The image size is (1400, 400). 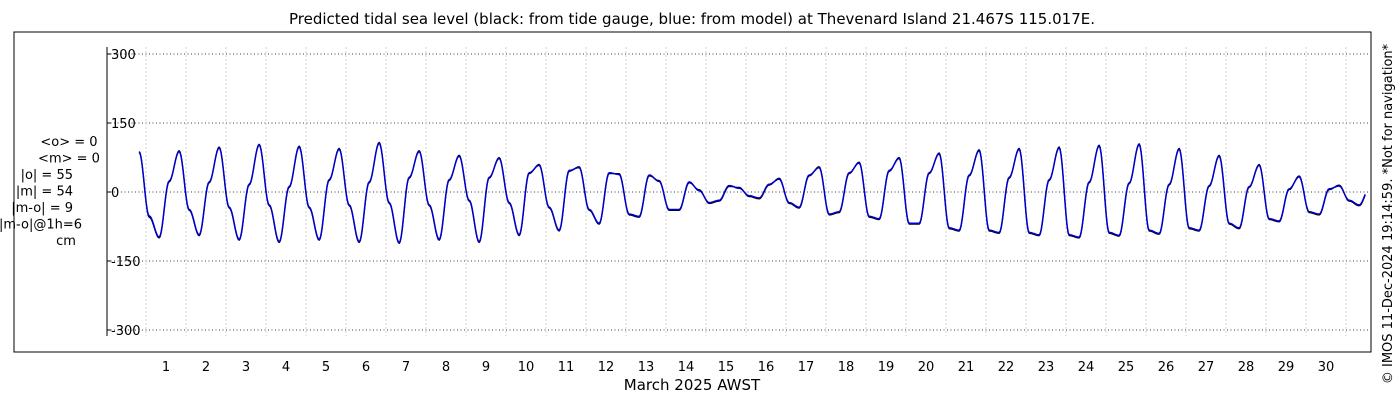 I want to click on x-tick-label: 13, so click(x=646, y=367).